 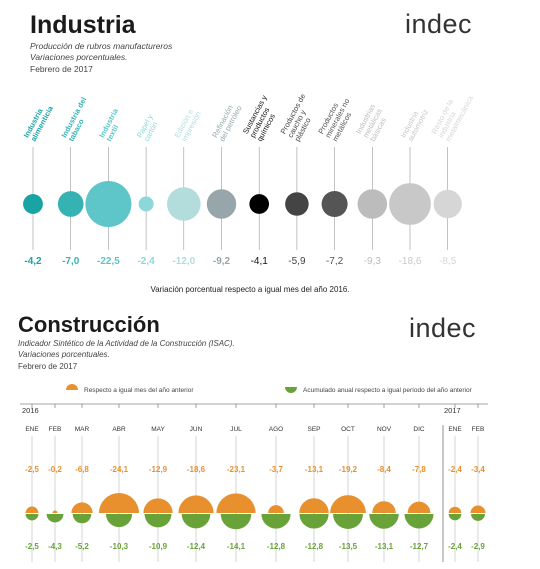 What do you see at coordinates (313, 429) in the screenshot?
I see `month-label: SEP` at bounding box center [313, 429].